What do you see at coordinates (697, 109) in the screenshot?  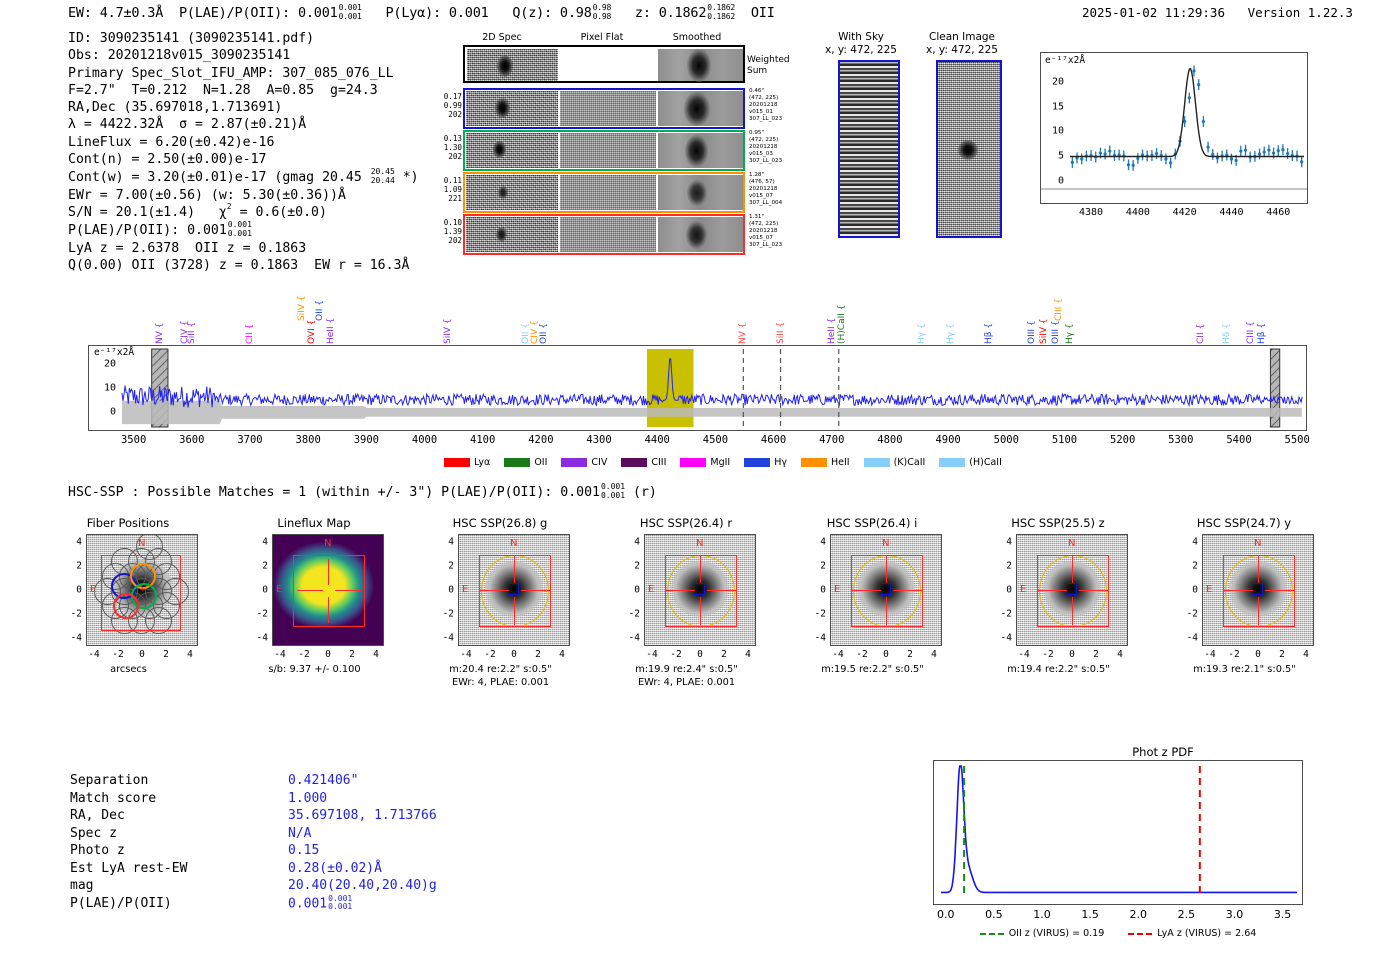 I see `fiber-smoothed-blob` at bounding box center [697, 109].